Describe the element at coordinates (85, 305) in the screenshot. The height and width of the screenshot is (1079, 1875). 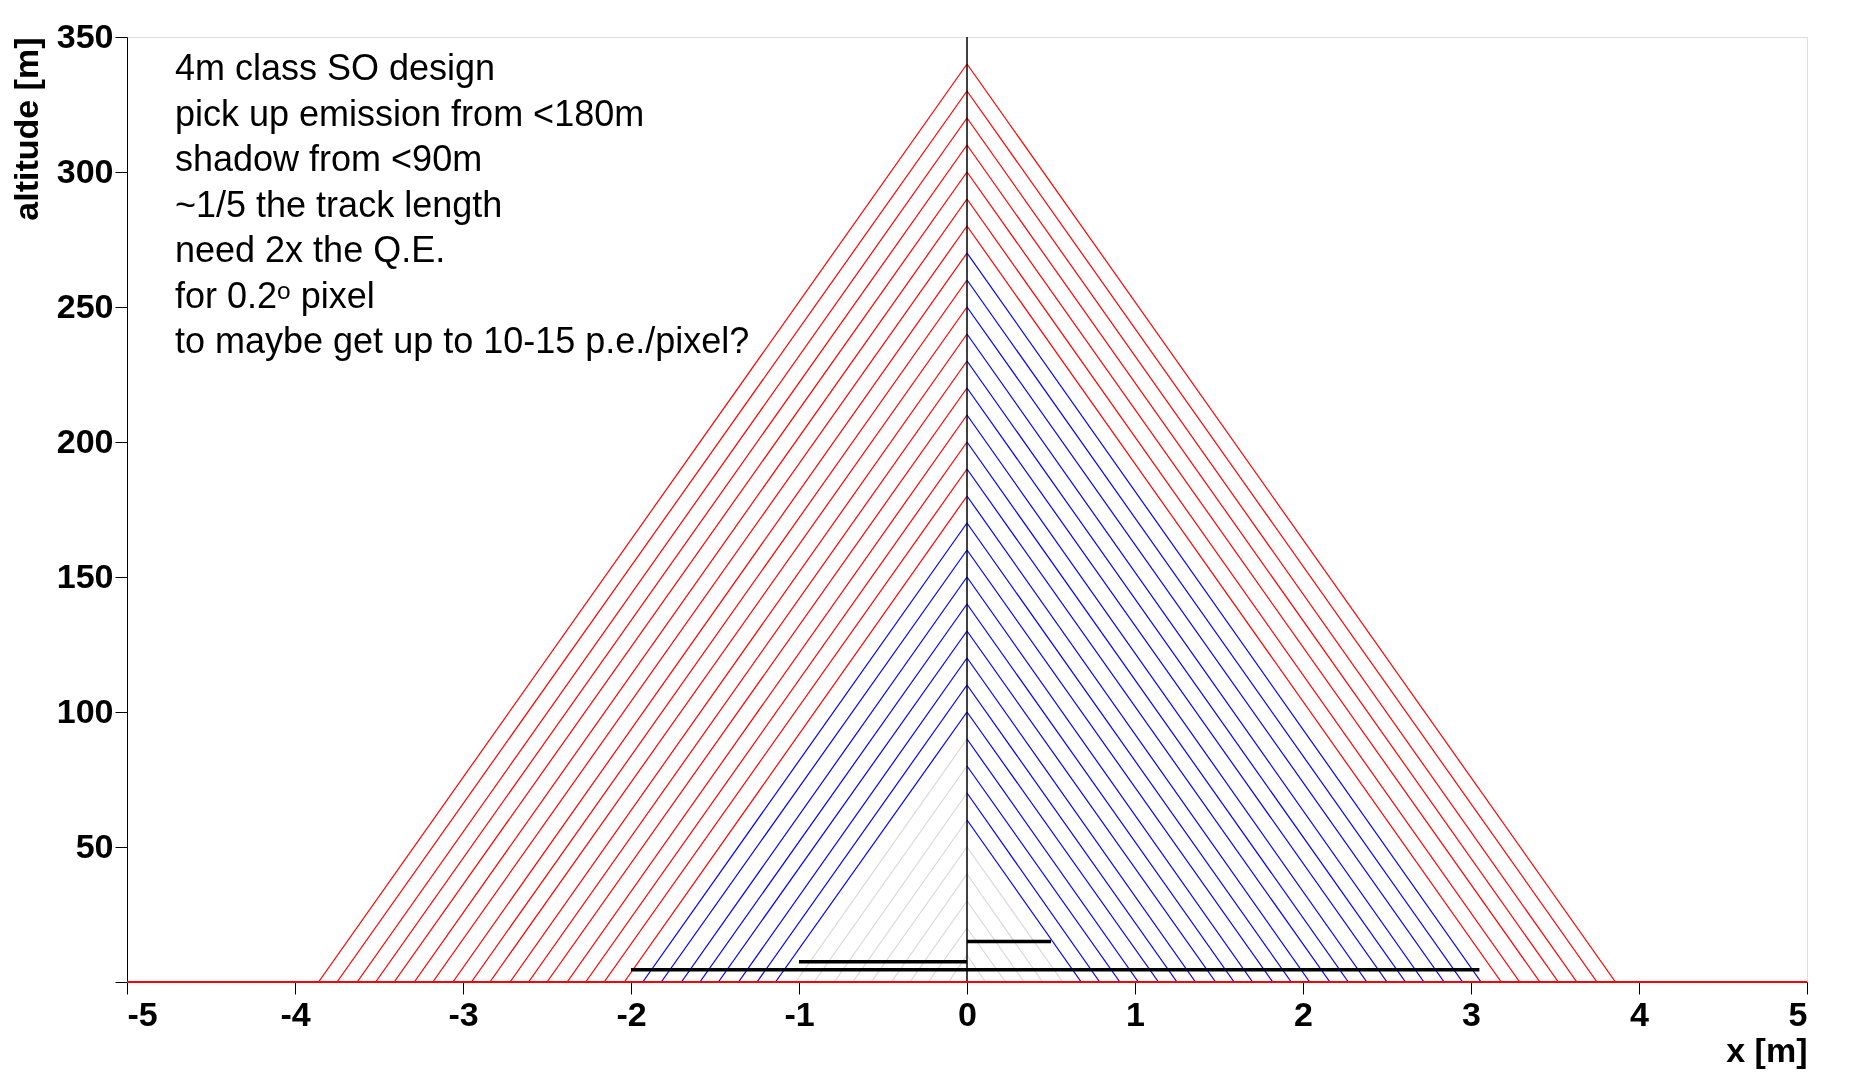
I see `y-tick-label: 250` at that location.